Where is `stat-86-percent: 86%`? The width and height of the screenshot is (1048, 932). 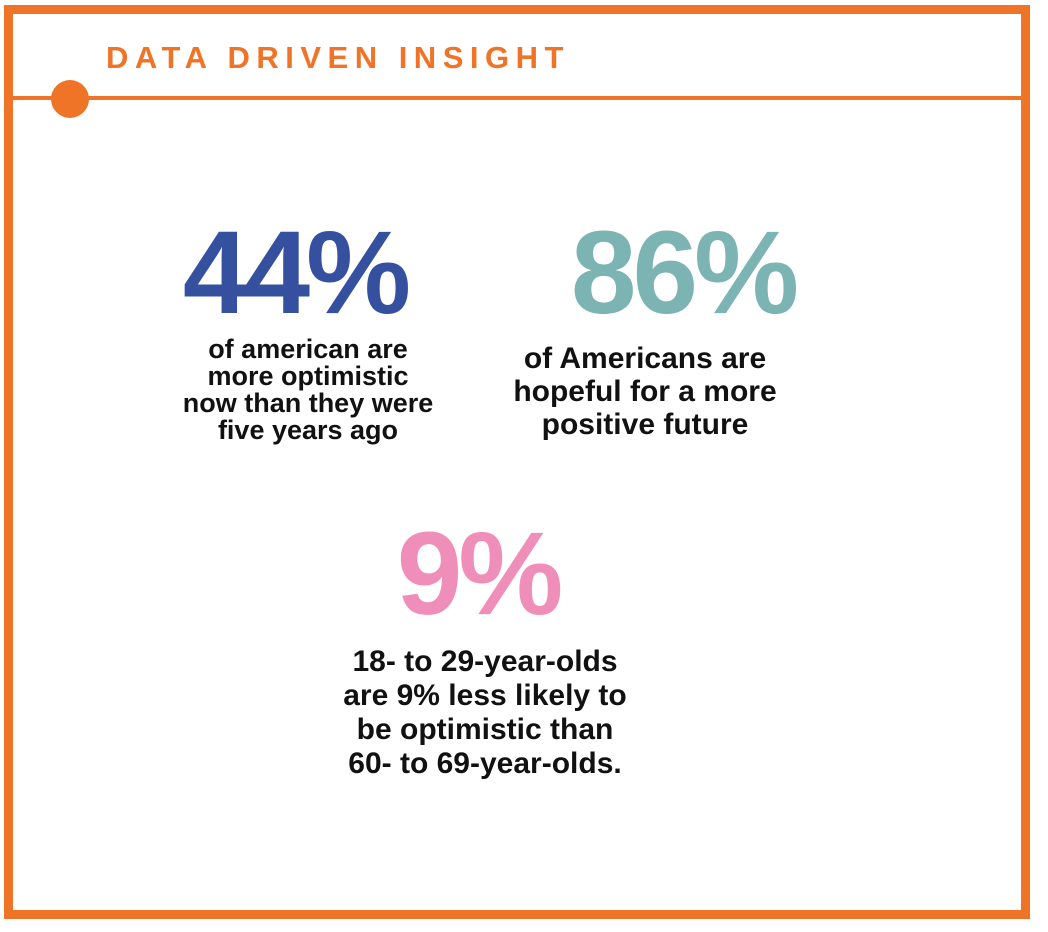 stat-86-percent: 86% is located at coordinates (684, 273).